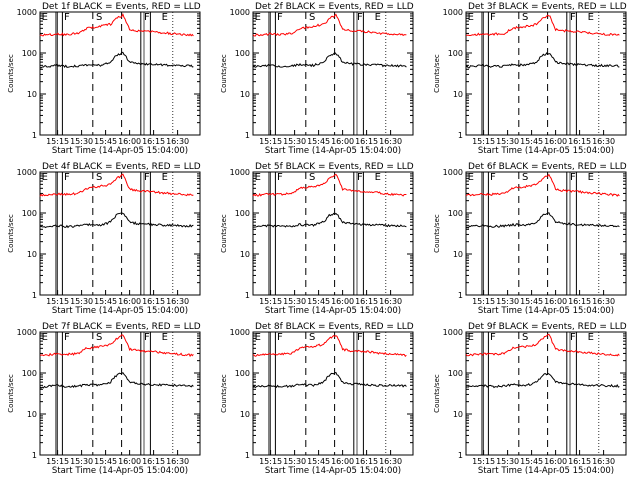 The height and width of the screenshot is (480, 640). Describe the element at coordinates (121, 327) in the screenshot. I see `chart-title: Det 7f BLACK = Events, RED = LLD` at that location.